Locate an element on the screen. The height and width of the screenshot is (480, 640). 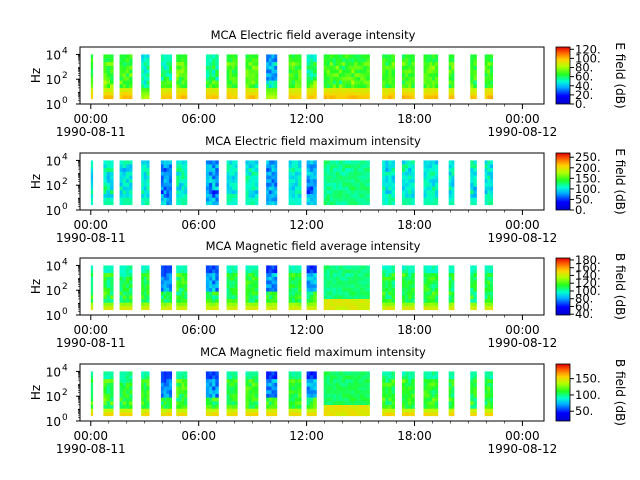
y-tick-exponent: 4 is located at coordinates (65, 157).